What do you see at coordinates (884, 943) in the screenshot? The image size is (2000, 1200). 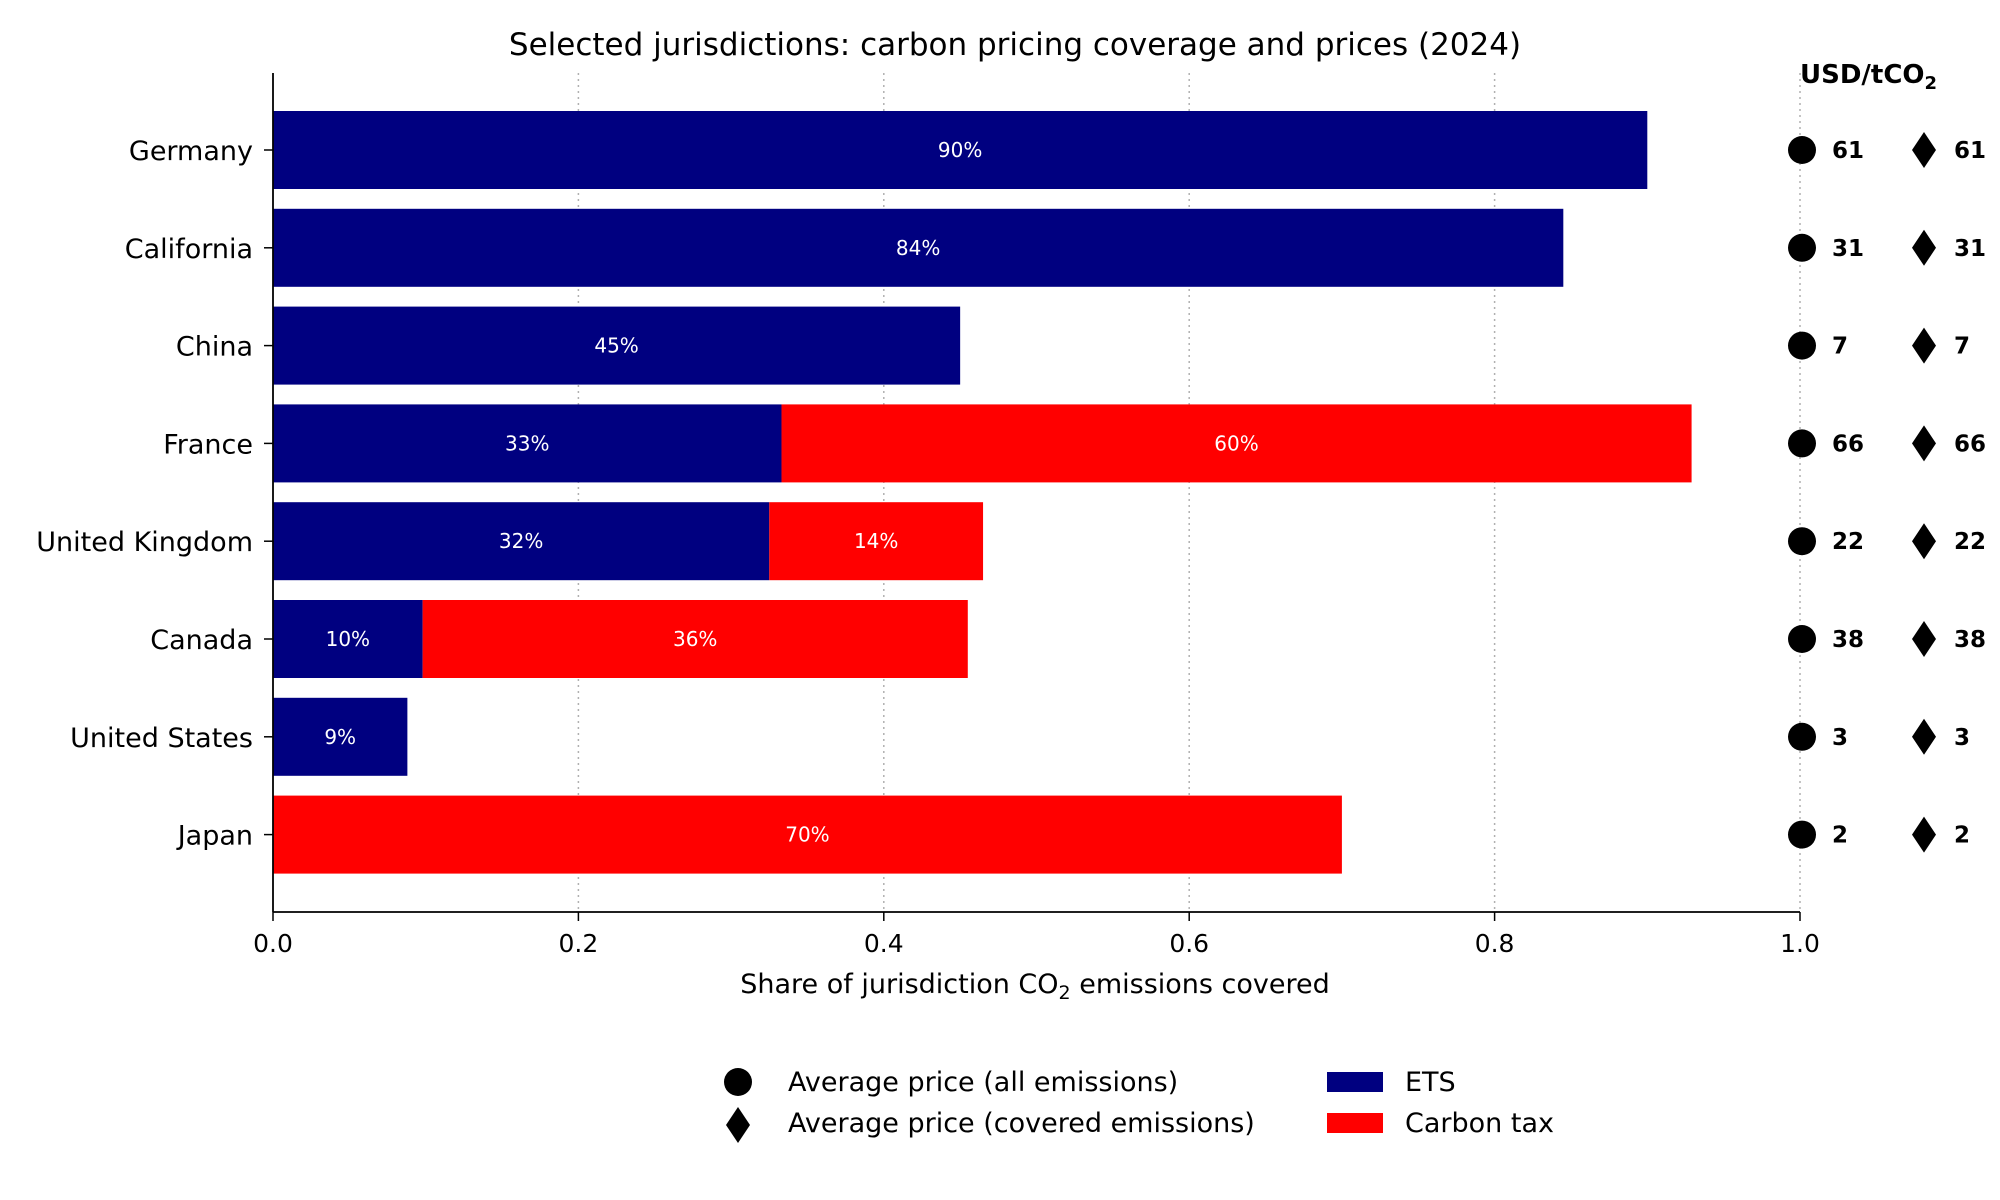 I see `x-tick-label: 0.4` at bounding box center [884, 943].